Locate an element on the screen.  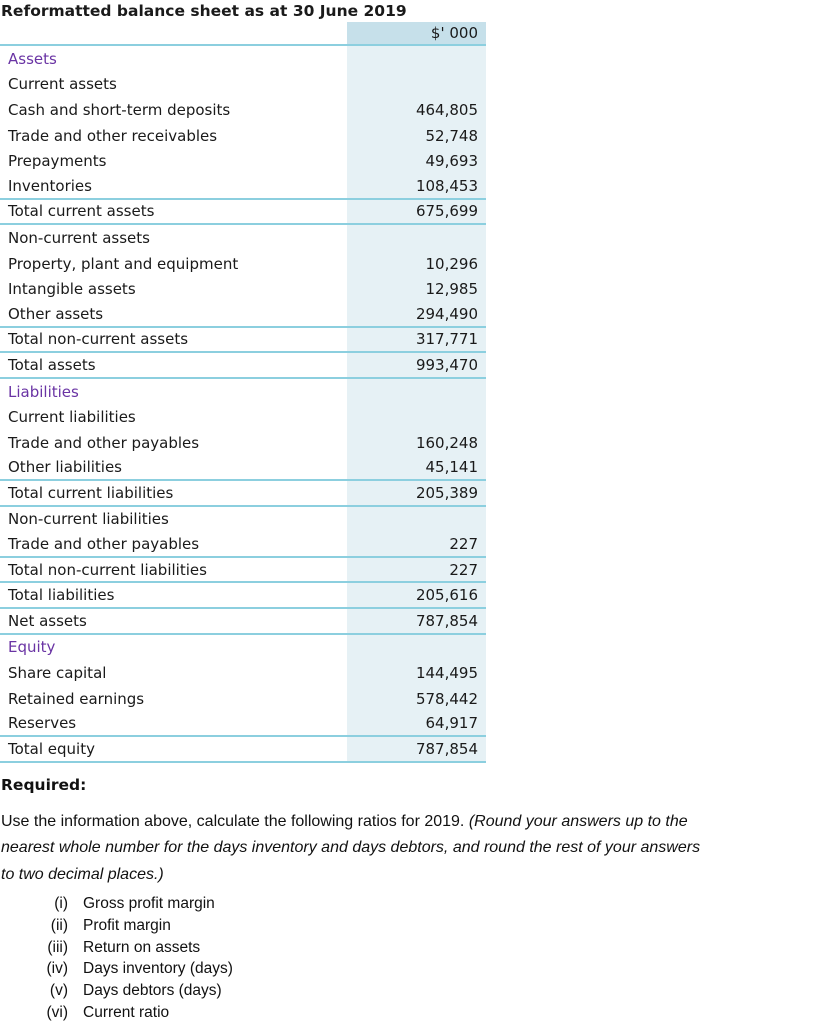
header-label-cell is located at coordinates (173, 33).